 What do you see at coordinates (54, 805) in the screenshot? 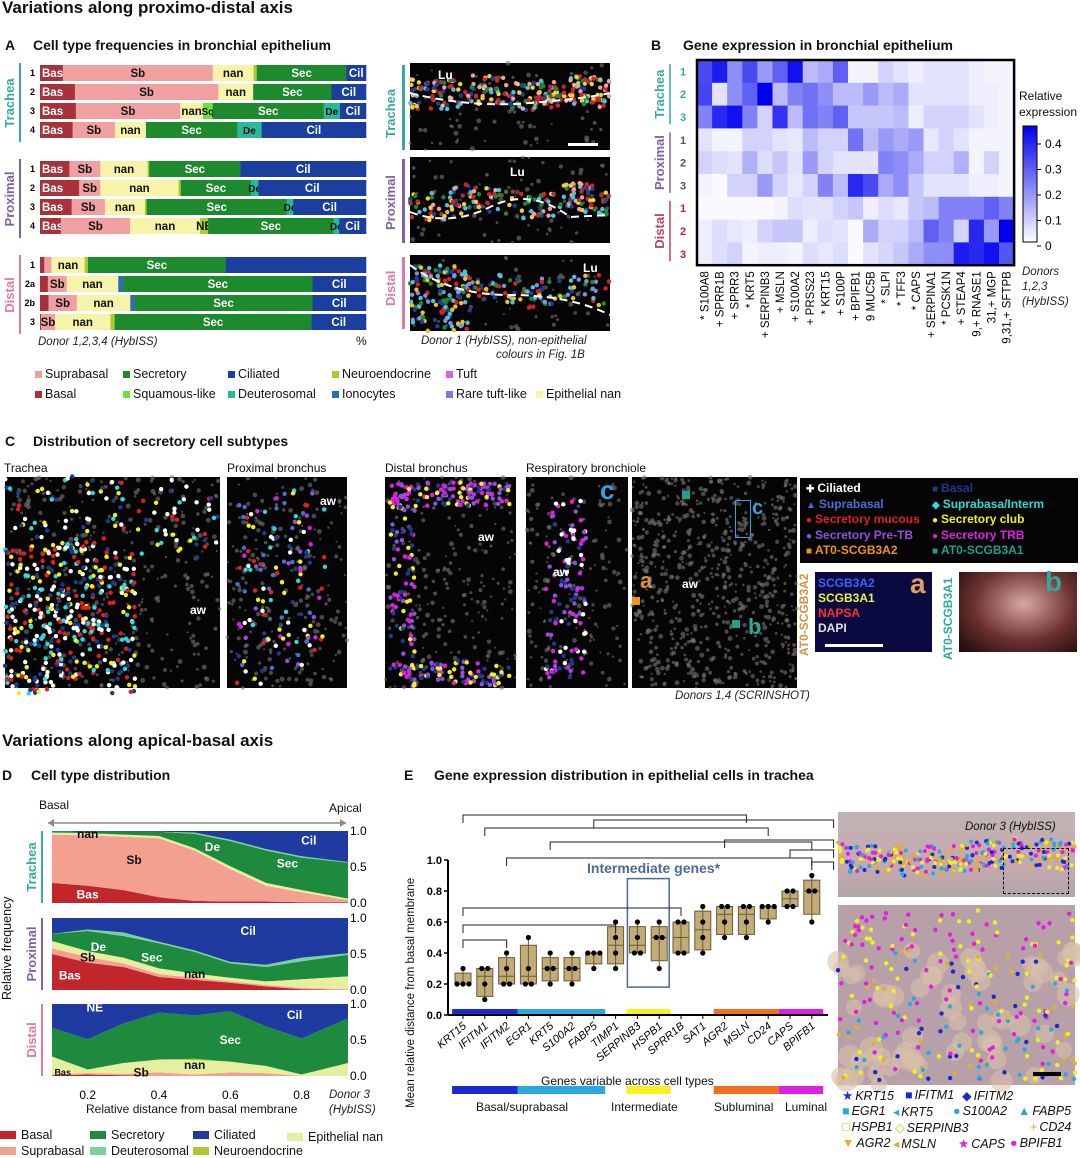
I see `basal-label: Basal` at bounding box center [54, 805].